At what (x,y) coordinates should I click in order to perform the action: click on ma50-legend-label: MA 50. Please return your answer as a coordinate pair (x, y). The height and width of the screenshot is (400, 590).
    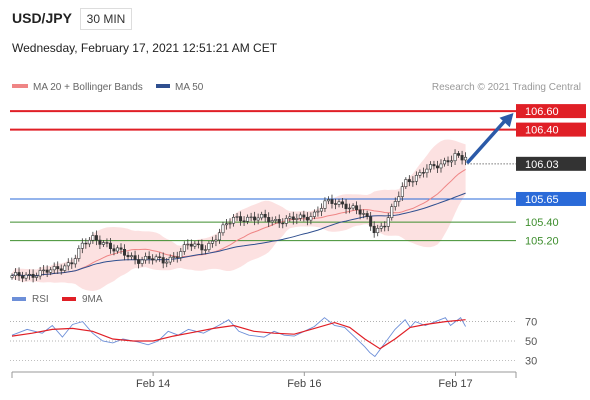
    Looking at the image, I should click on (189, 87).